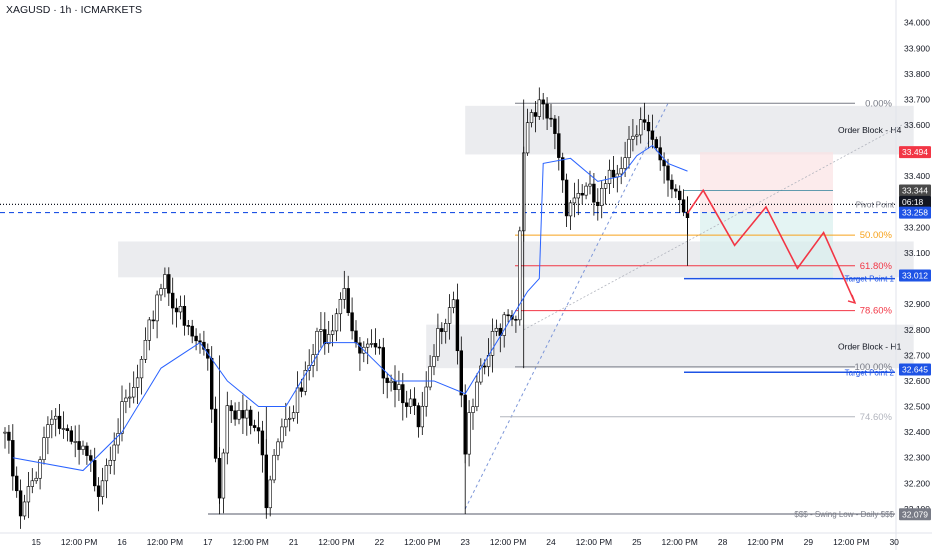 This screenshot has width=932, height=555. I want to click on y-tick-label: 32.300, so click(917, 458).